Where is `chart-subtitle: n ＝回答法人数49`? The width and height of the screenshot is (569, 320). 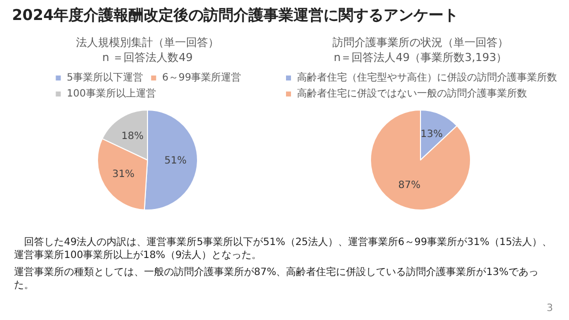 chart-subtitle: n ＝回答法人数49 is located at coordinates (147, 57).